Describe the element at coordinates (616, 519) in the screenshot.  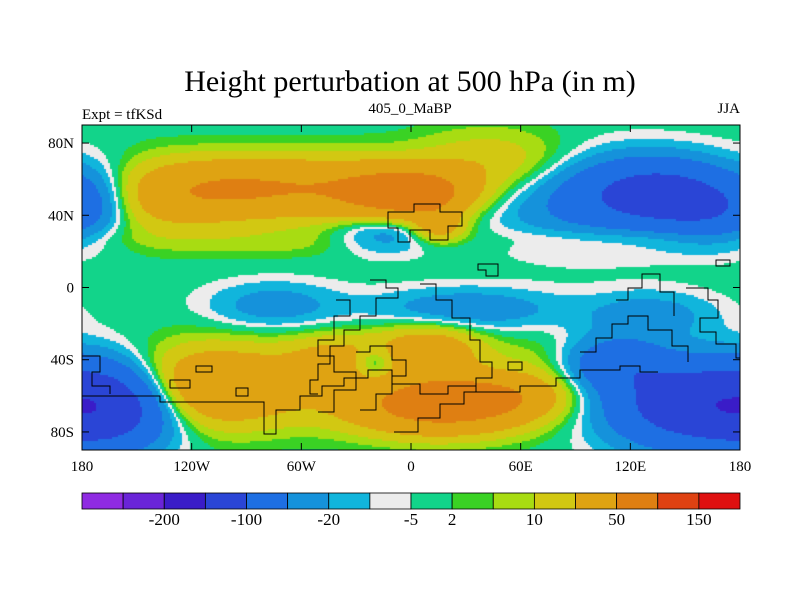
I see `colorbar-label: 50` at that location.